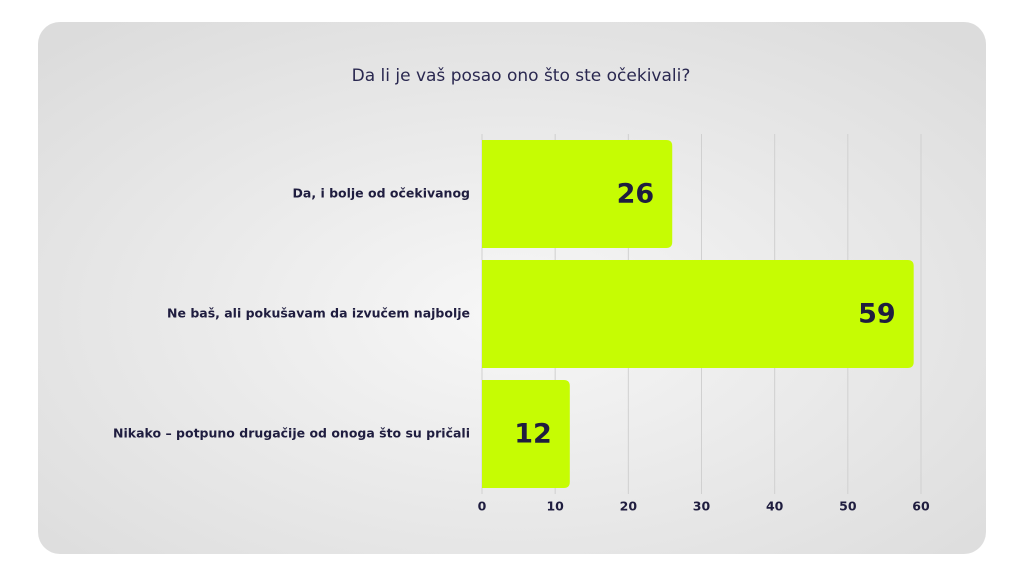 The image size is (1024, 576). What do you see at coordinates (921, 506) in the screenshot?
I see `x-tick-label: 60` at bounding box center [921, 506].